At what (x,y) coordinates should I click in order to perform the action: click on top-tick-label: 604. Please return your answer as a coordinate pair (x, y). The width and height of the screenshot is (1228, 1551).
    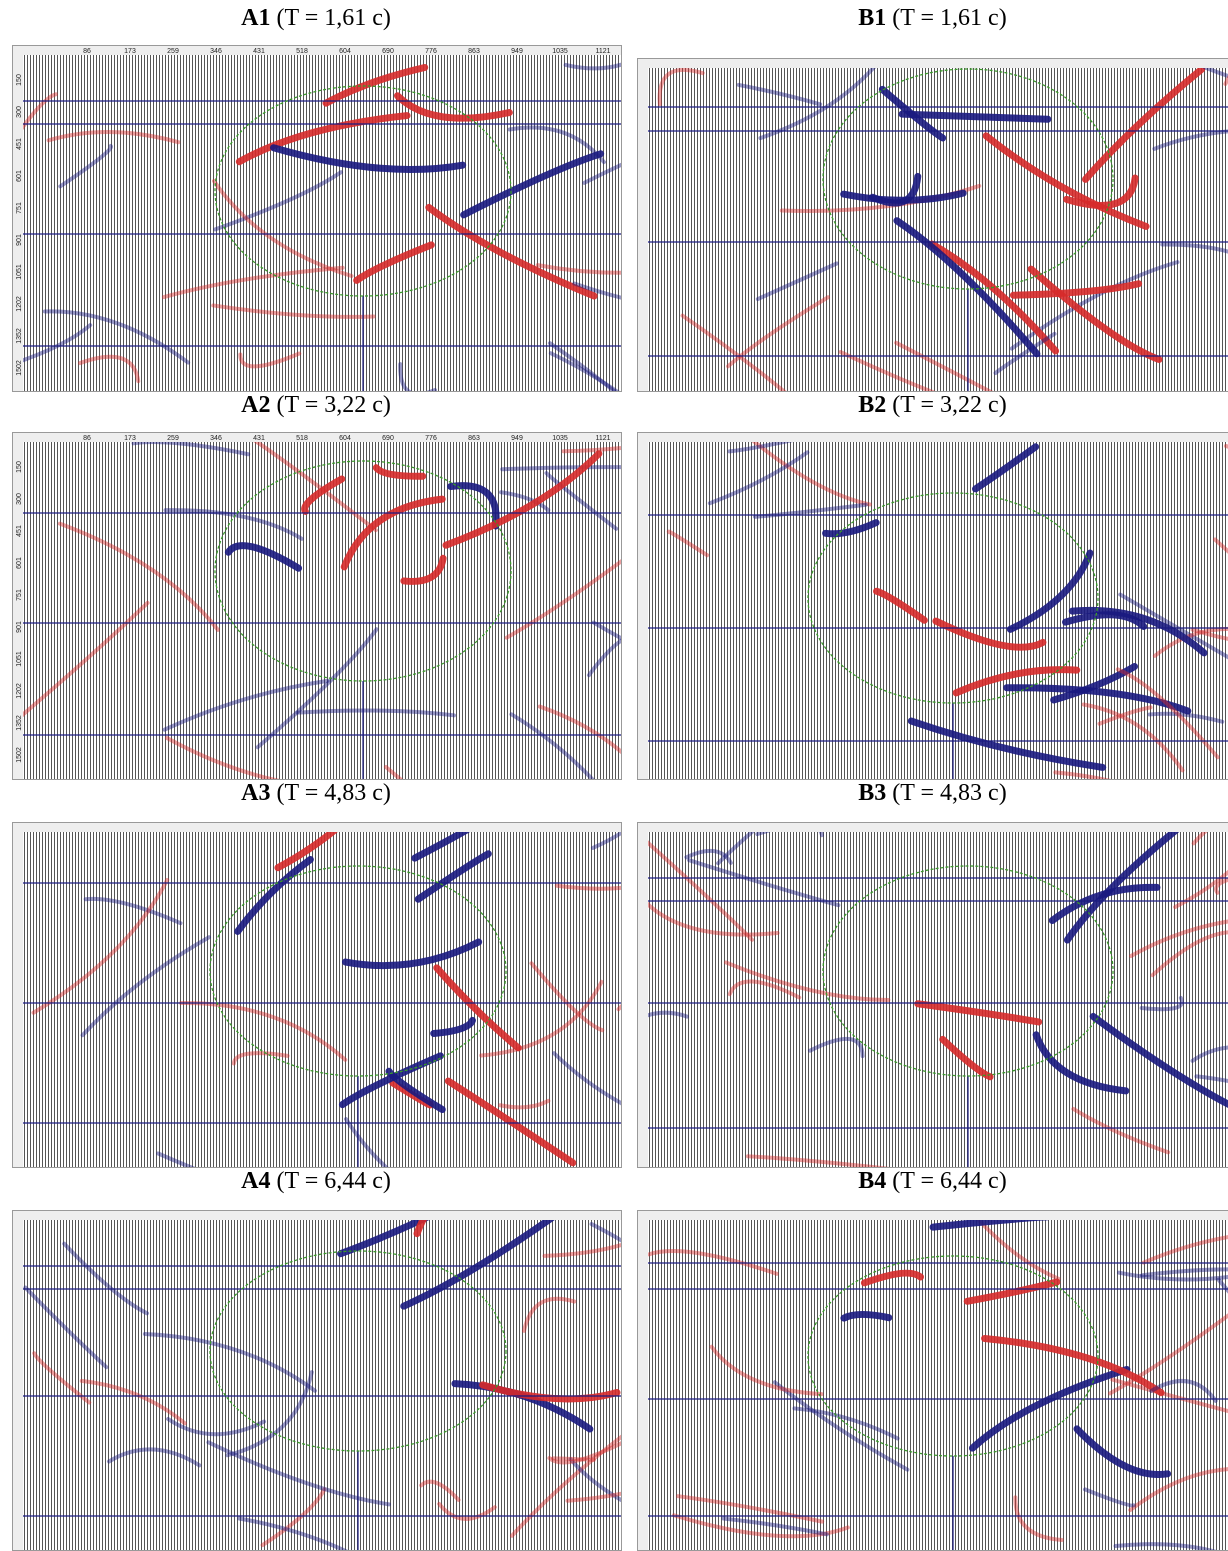
    Looking at the image, I should click on (345, 51).